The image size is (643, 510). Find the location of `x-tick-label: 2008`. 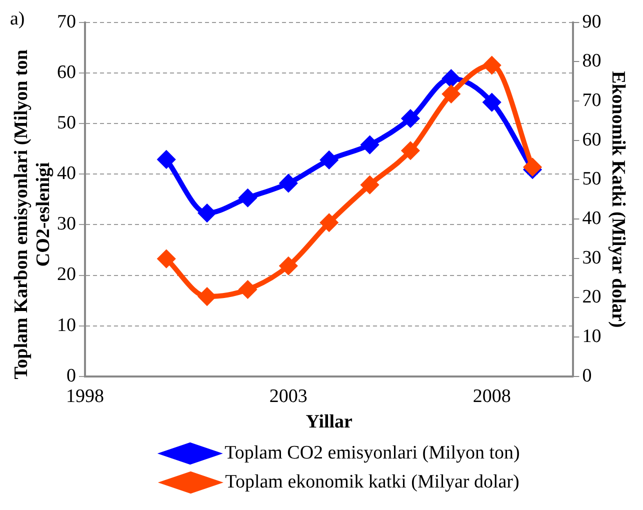

x-tick-label: 2008 is located at coordinates (491, 396).